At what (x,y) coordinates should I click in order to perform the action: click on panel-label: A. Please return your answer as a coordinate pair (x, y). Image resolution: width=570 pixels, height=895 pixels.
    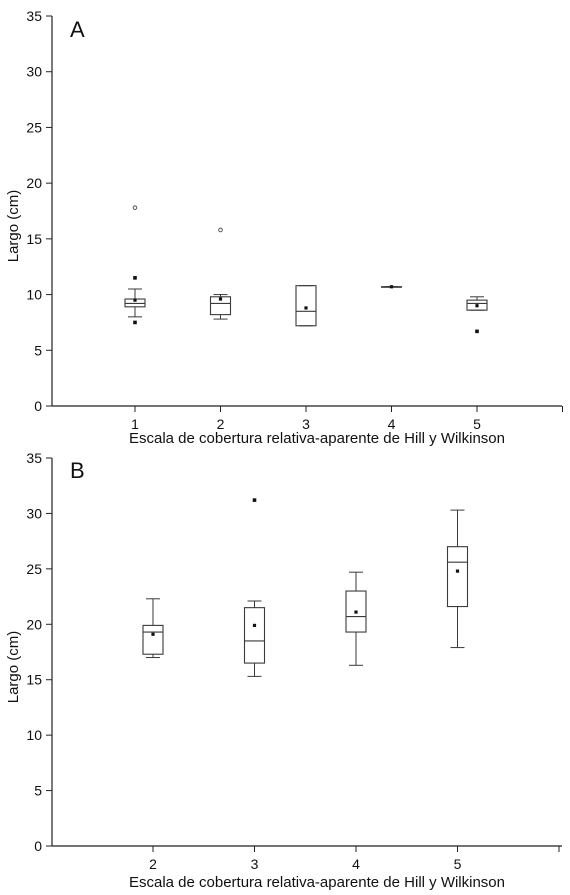
    Looking at the image, I should click on (77, 29).